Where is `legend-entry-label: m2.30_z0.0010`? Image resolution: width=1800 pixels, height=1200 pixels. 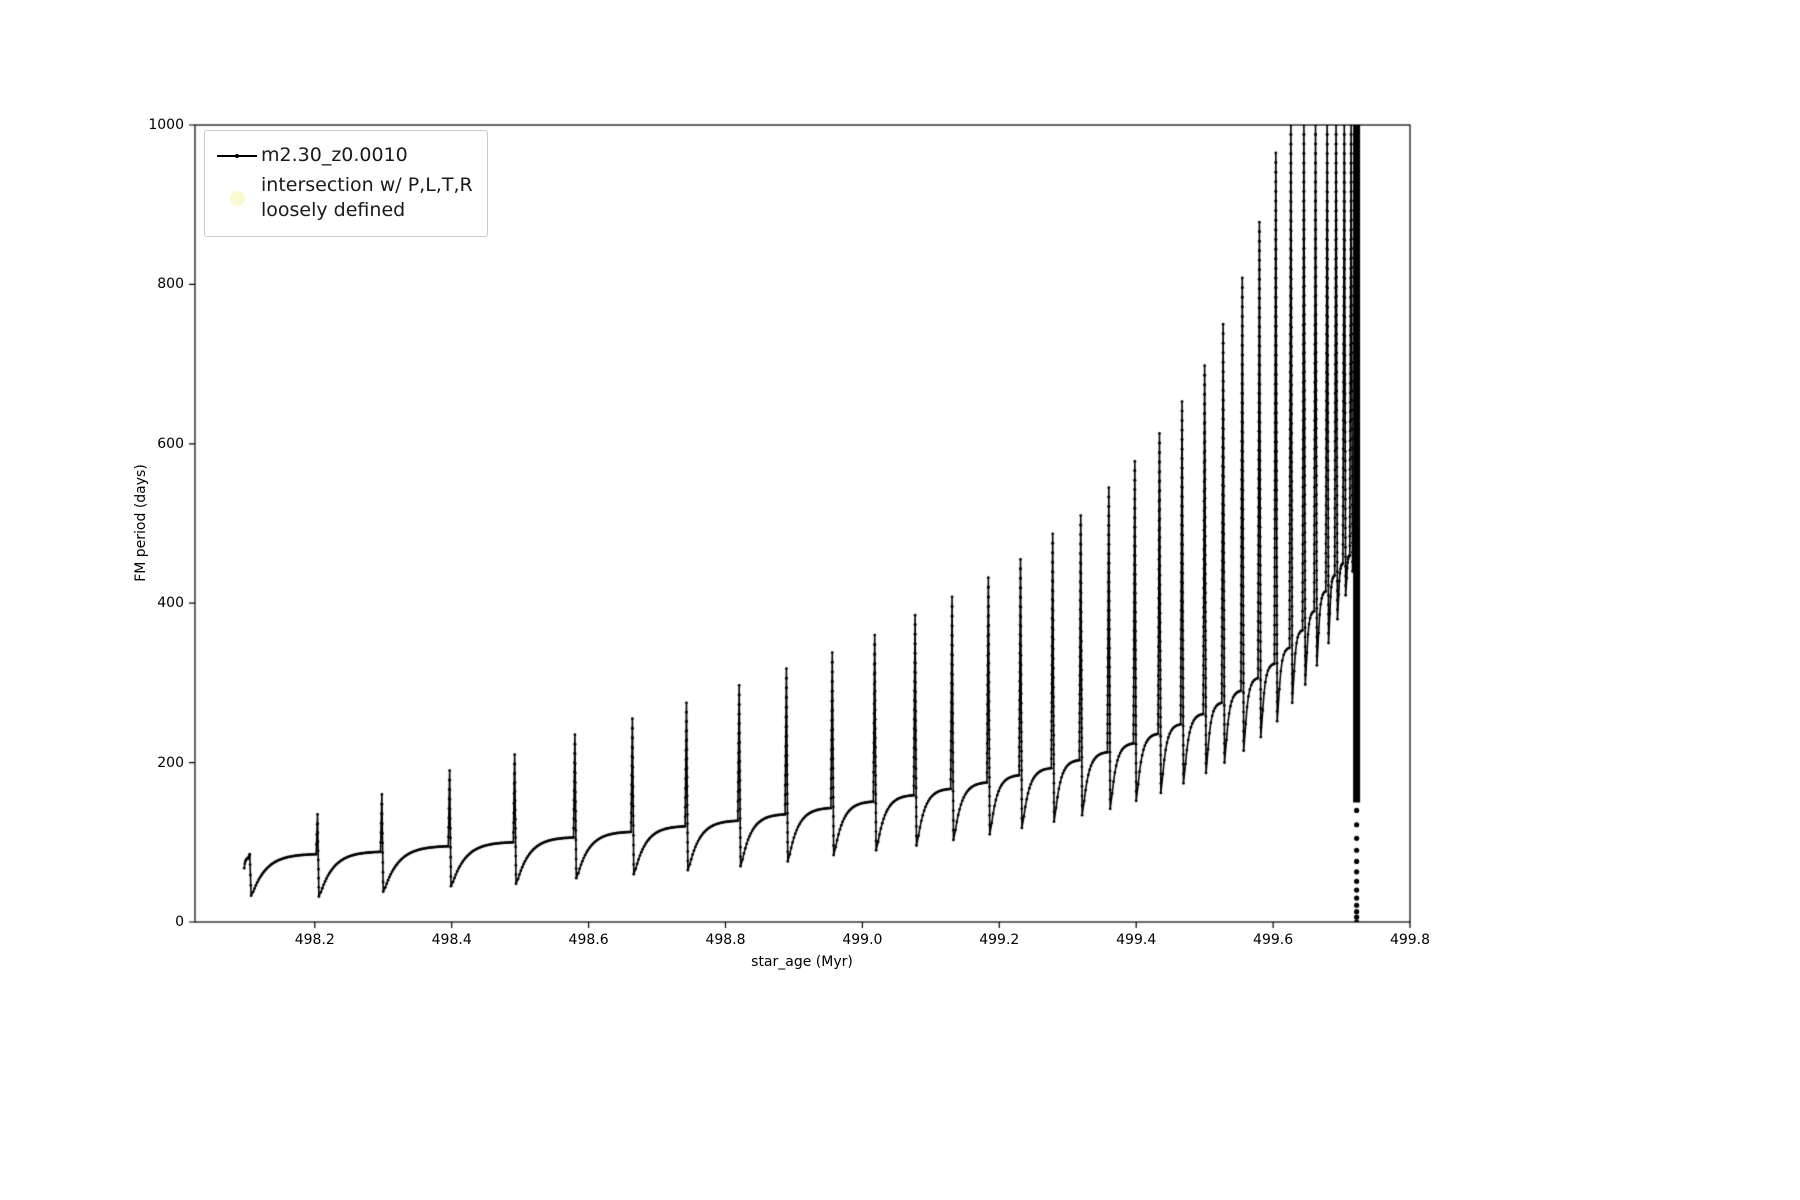 legend-entry-label: m2.30_z0.0010 is located at coordinates (334, 155).